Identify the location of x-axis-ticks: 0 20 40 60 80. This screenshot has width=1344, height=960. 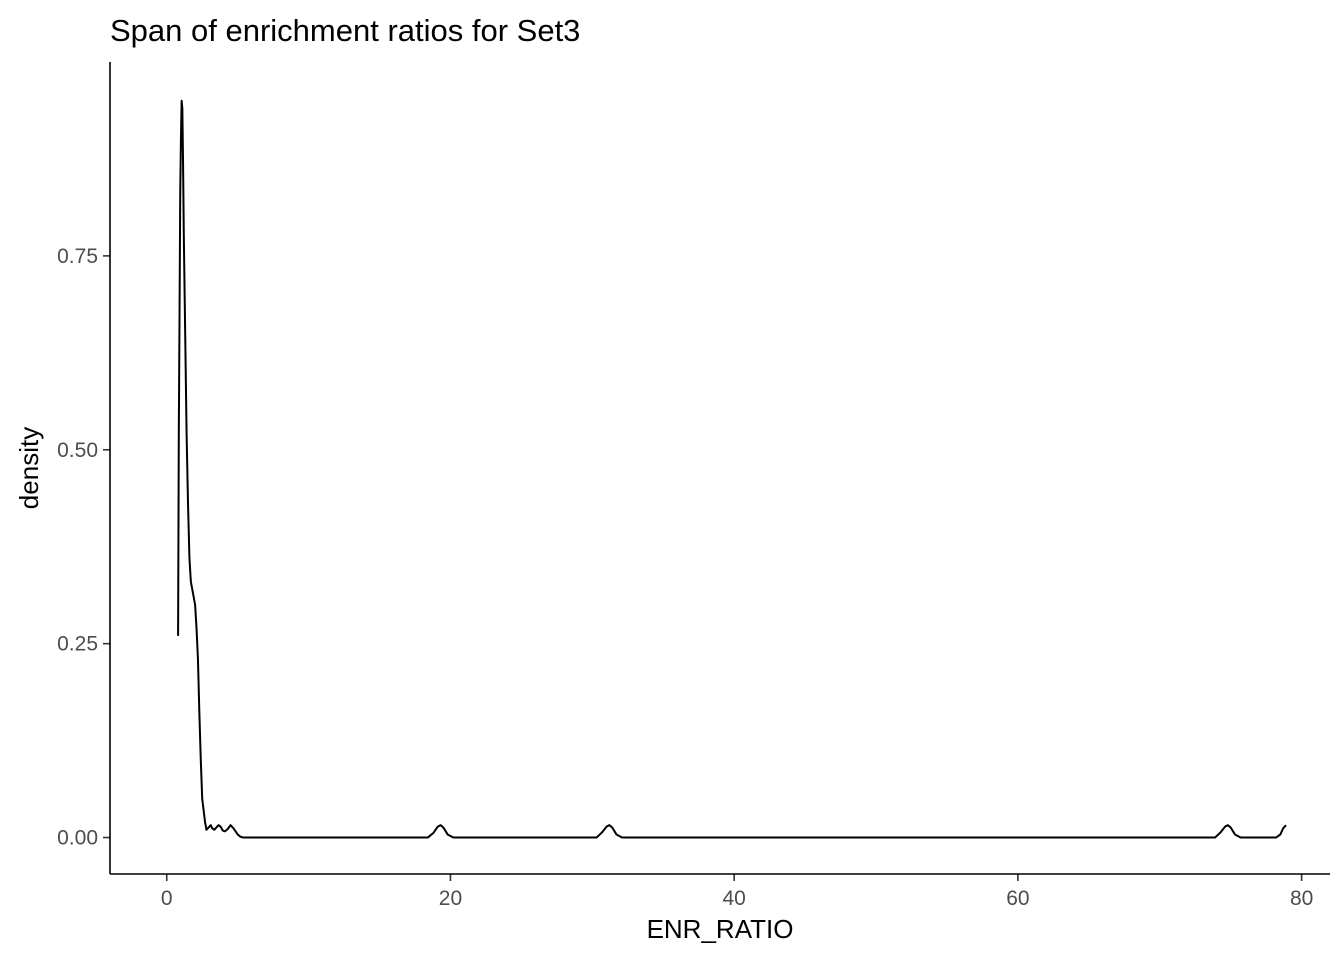
(737, 892).